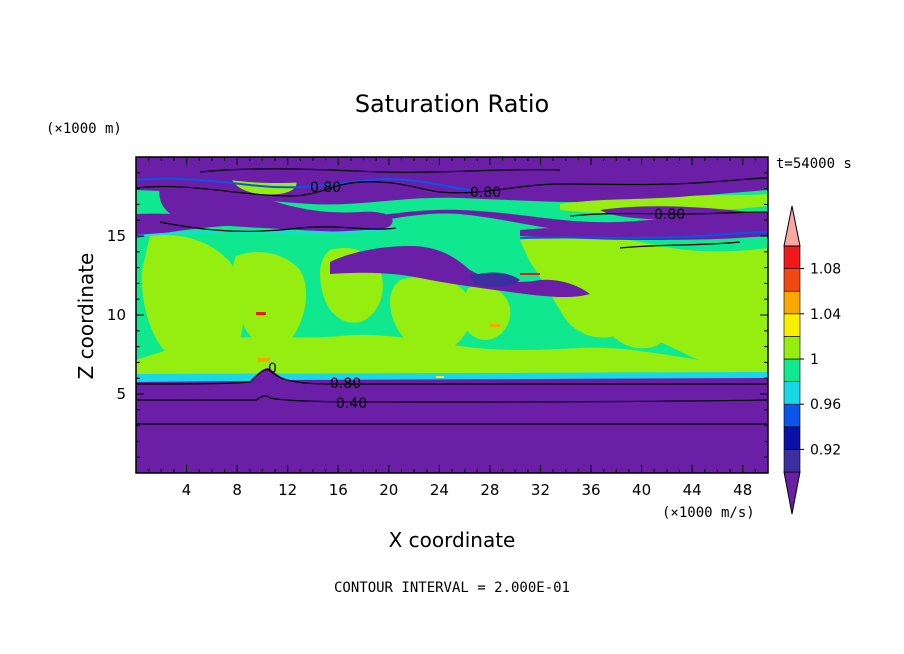  What do you see at coordinates (272, 369) in the screenshot?
I see `contour-label: 0` at bounding box center [272, 369].